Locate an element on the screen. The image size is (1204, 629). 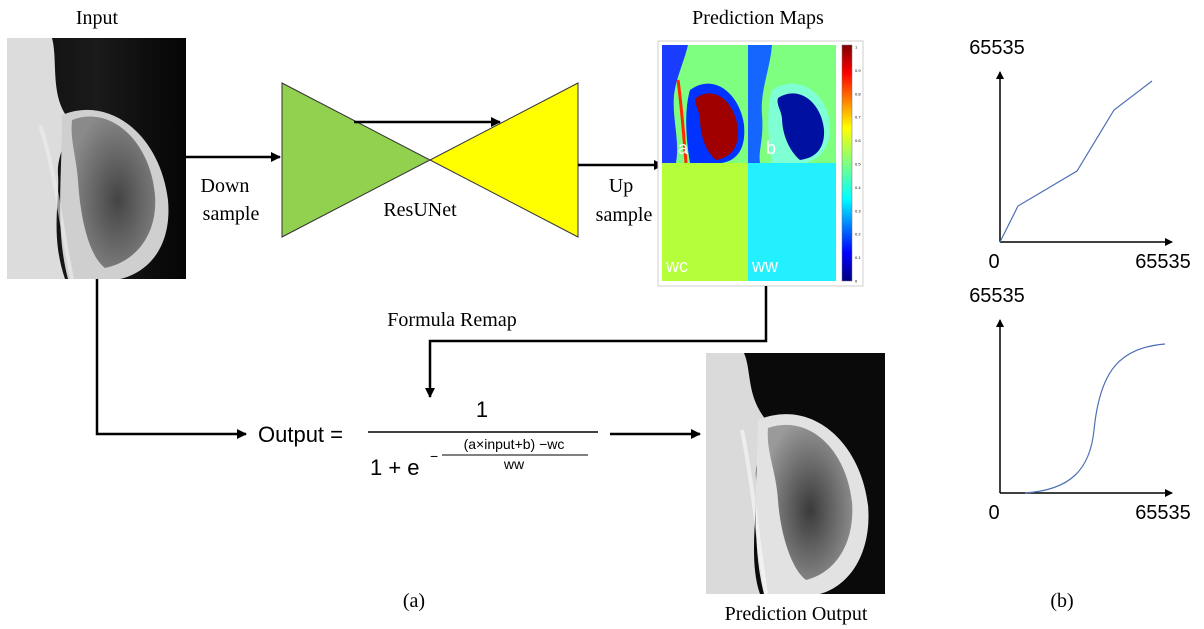
colorbar-tick-label: 0.1 is located at coordinates (858, 257).